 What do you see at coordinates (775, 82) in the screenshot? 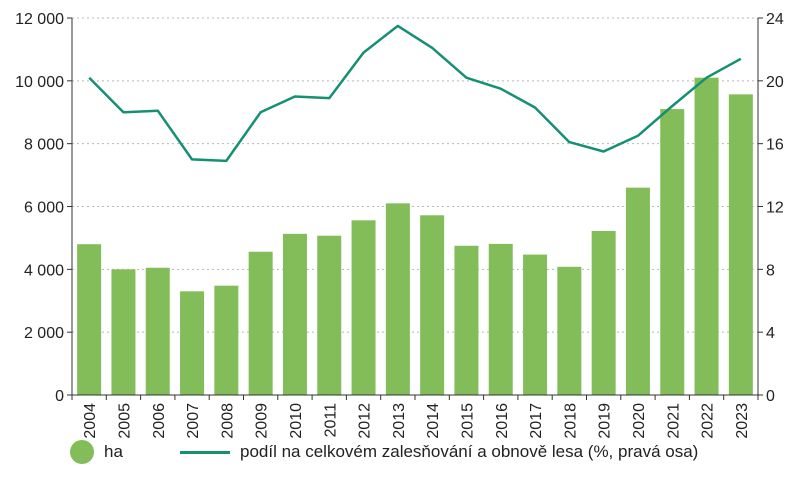
I see `y2-tick-label: 20` at bounding box center [775, 82].